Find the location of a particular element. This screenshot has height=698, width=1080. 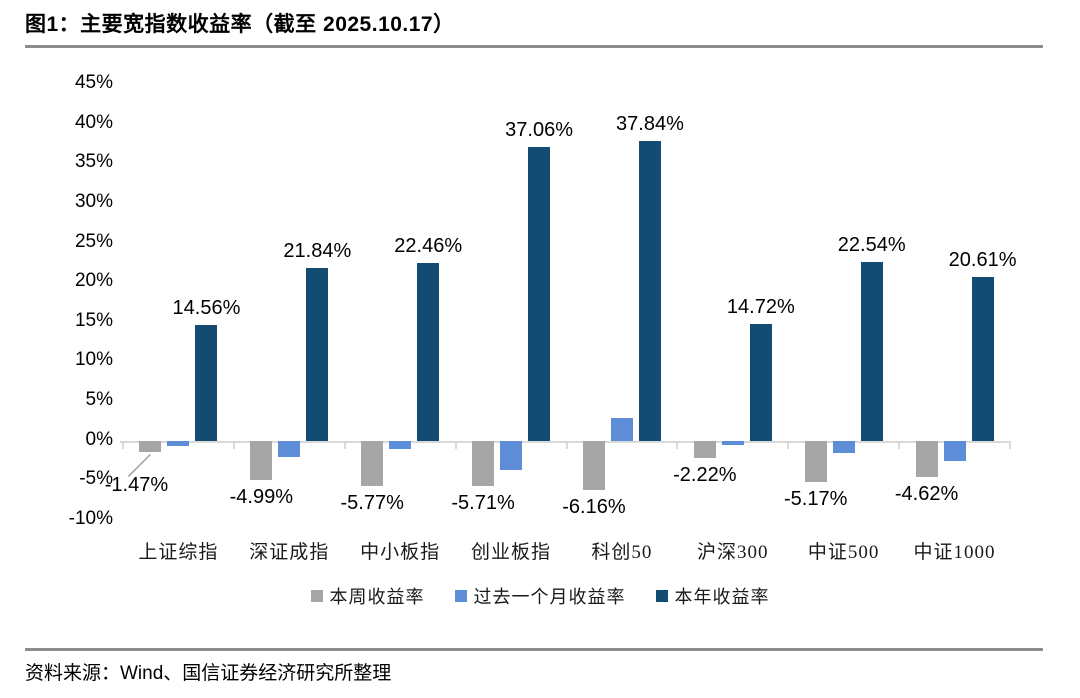

y-axis-tick-label: 35% is located at coordinates (93, 162).